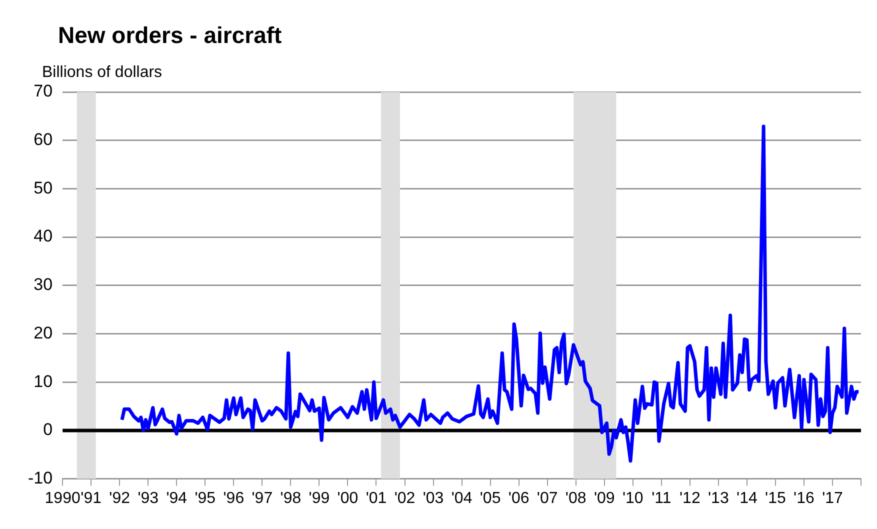 The height and width of the screenshot is (529, 877). Describe the element at coordinates (43, 284) in the screenshot. I see `y-tick-label: 30` at that location.